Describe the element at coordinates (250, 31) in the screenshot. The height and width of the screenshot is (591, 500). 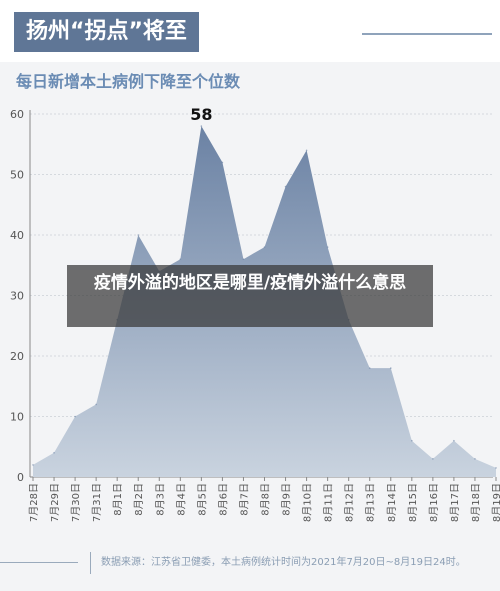
I see `header-banner: 扬州“拐点”将至` at that location.